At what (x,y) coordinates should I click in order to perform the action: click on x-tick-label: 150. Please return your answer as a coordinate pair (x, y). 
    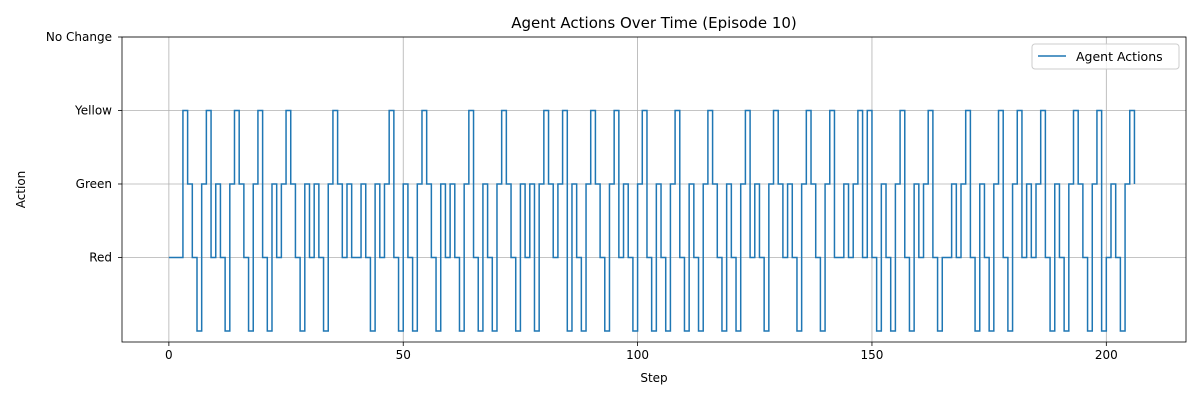
    Looking at the image, I should click on (872, 355).